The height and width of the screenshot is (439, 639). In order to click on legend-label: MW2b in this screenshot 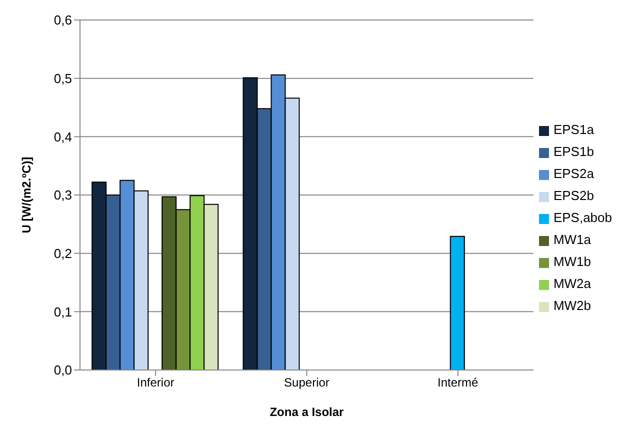, I will do `click(572, 305)`.